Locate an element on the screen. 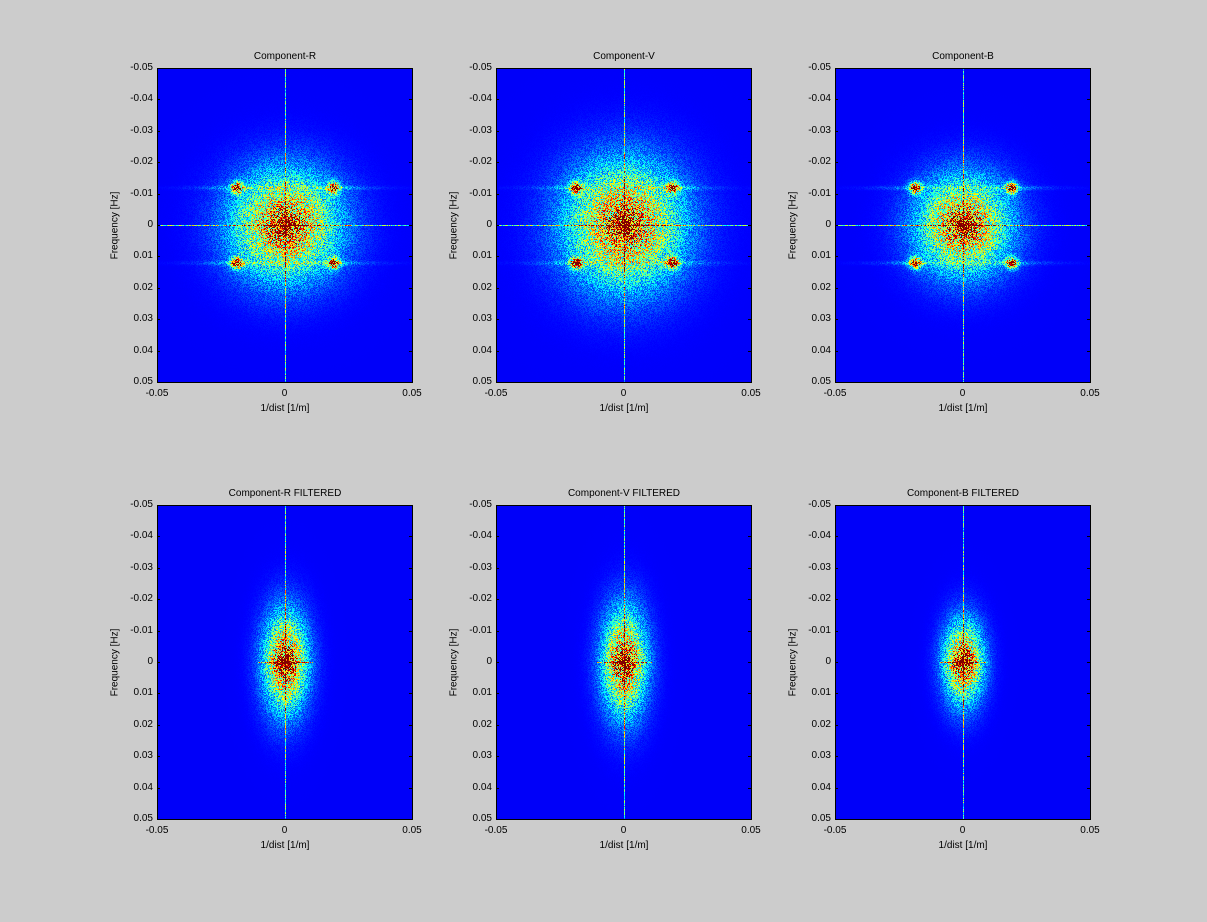  y-tick-label: -0.04 is located at coordinates (141, 536).